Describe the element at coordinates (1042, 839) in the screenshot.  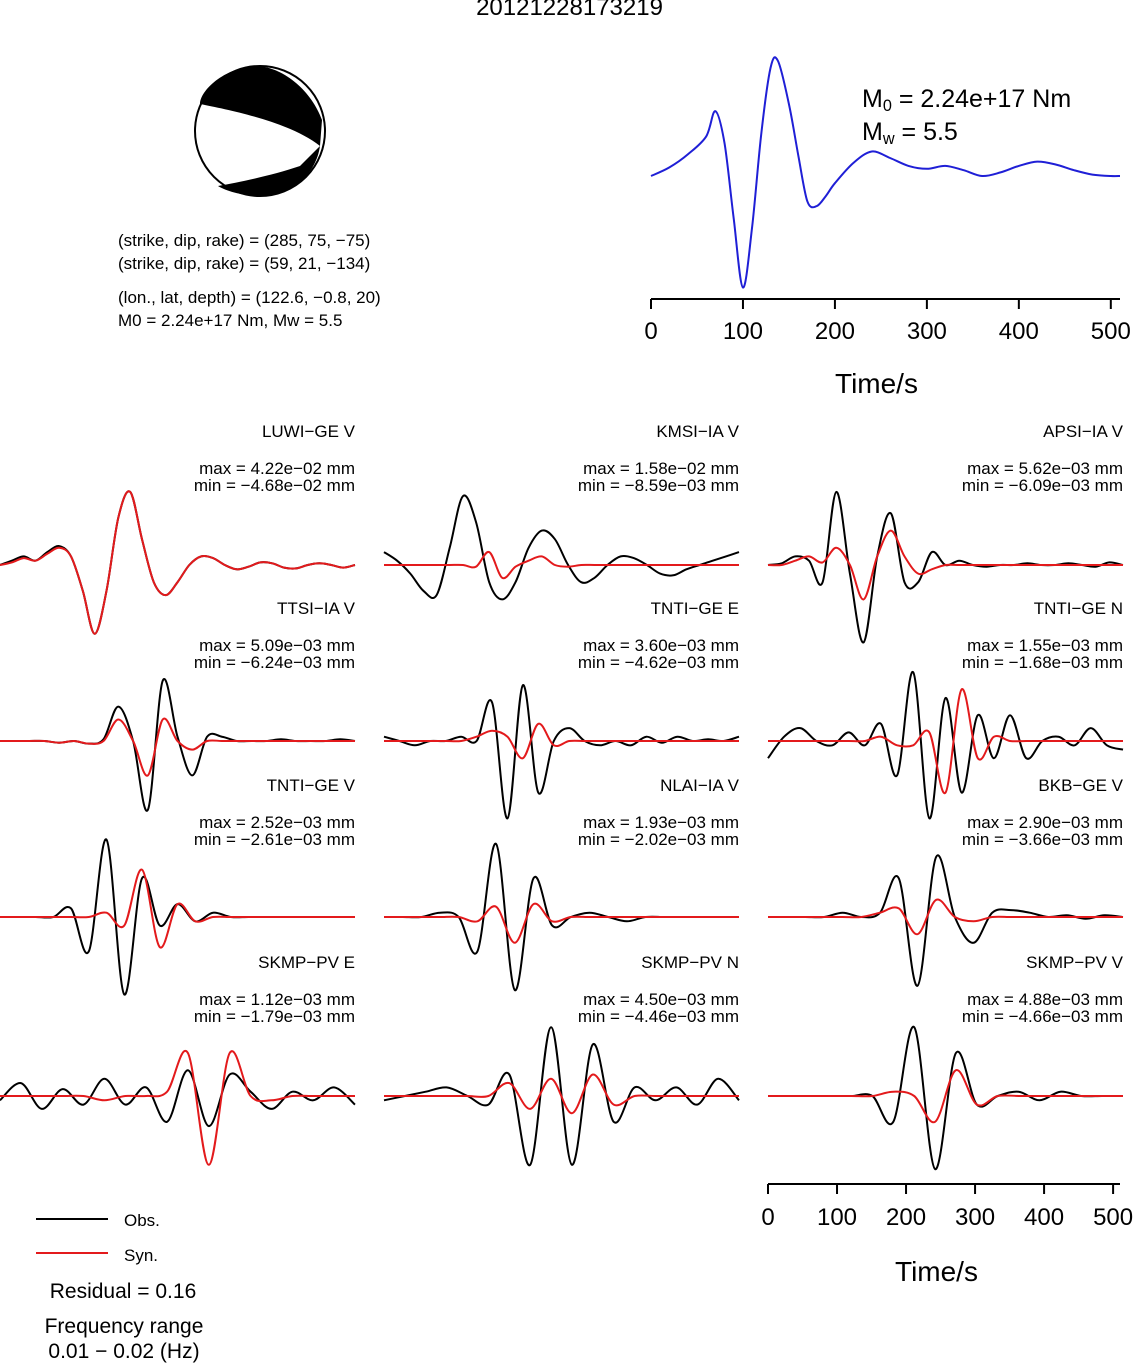
I see `min-label: min = −3.66e−03 mm` at that location.